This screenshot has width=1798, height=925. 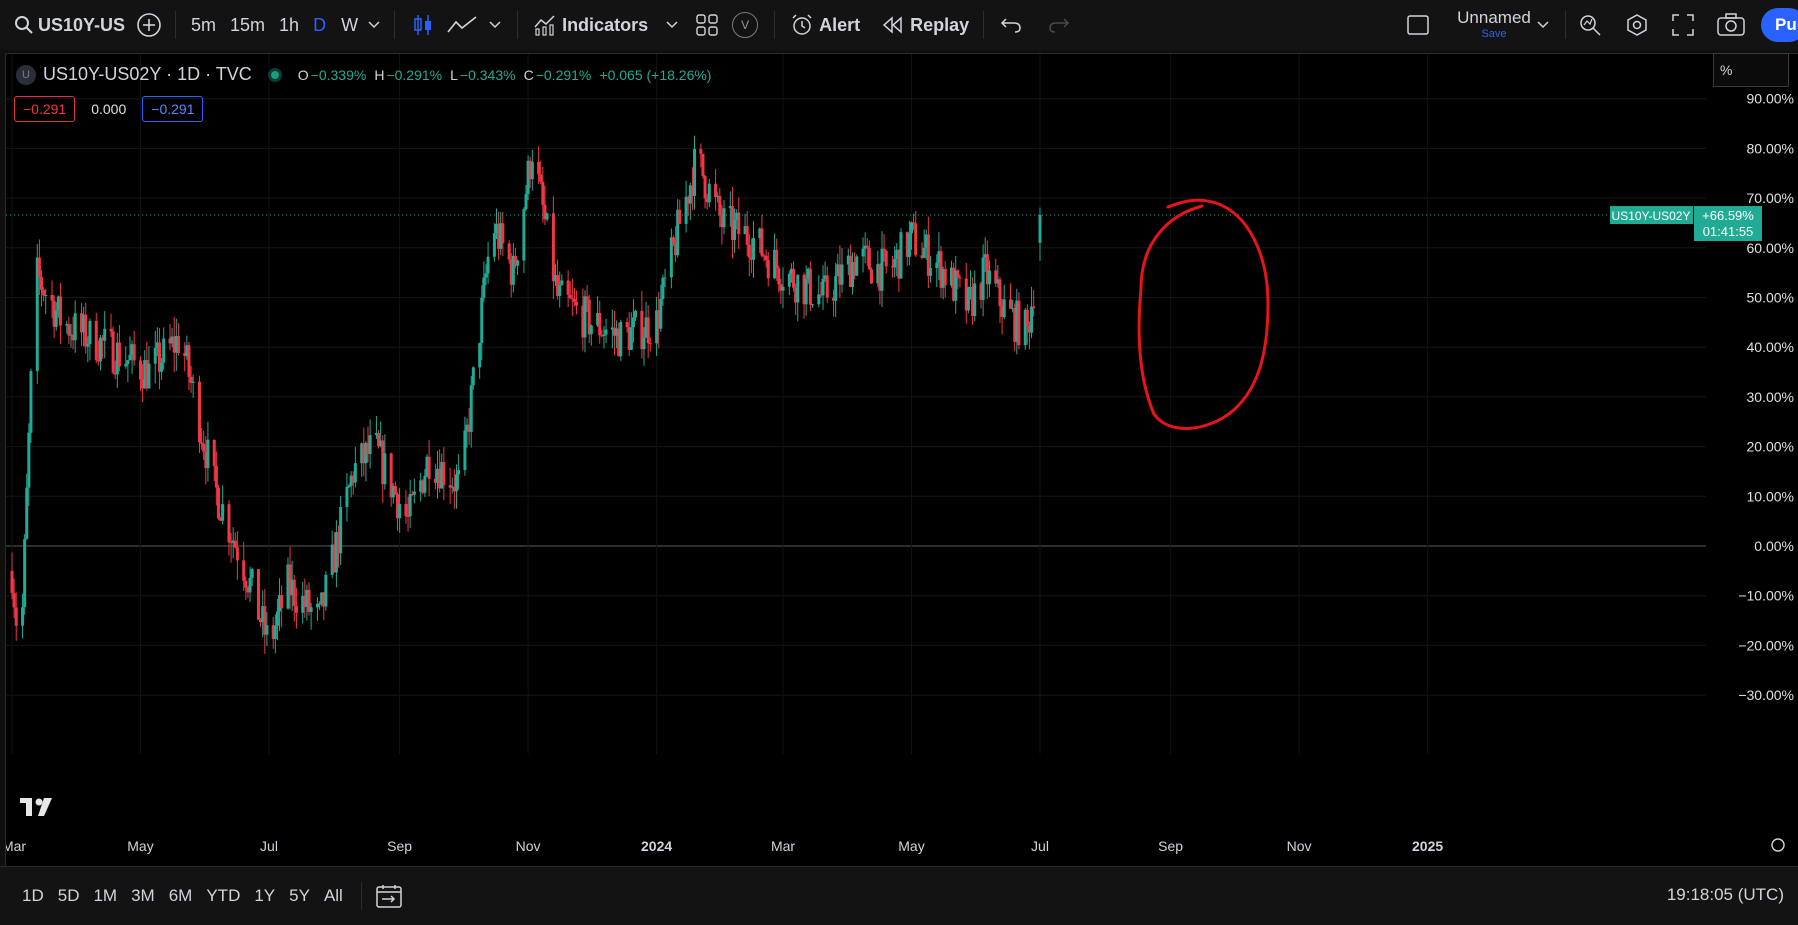 I want to click on range-6m: 6M, so click(x=180, y=895).